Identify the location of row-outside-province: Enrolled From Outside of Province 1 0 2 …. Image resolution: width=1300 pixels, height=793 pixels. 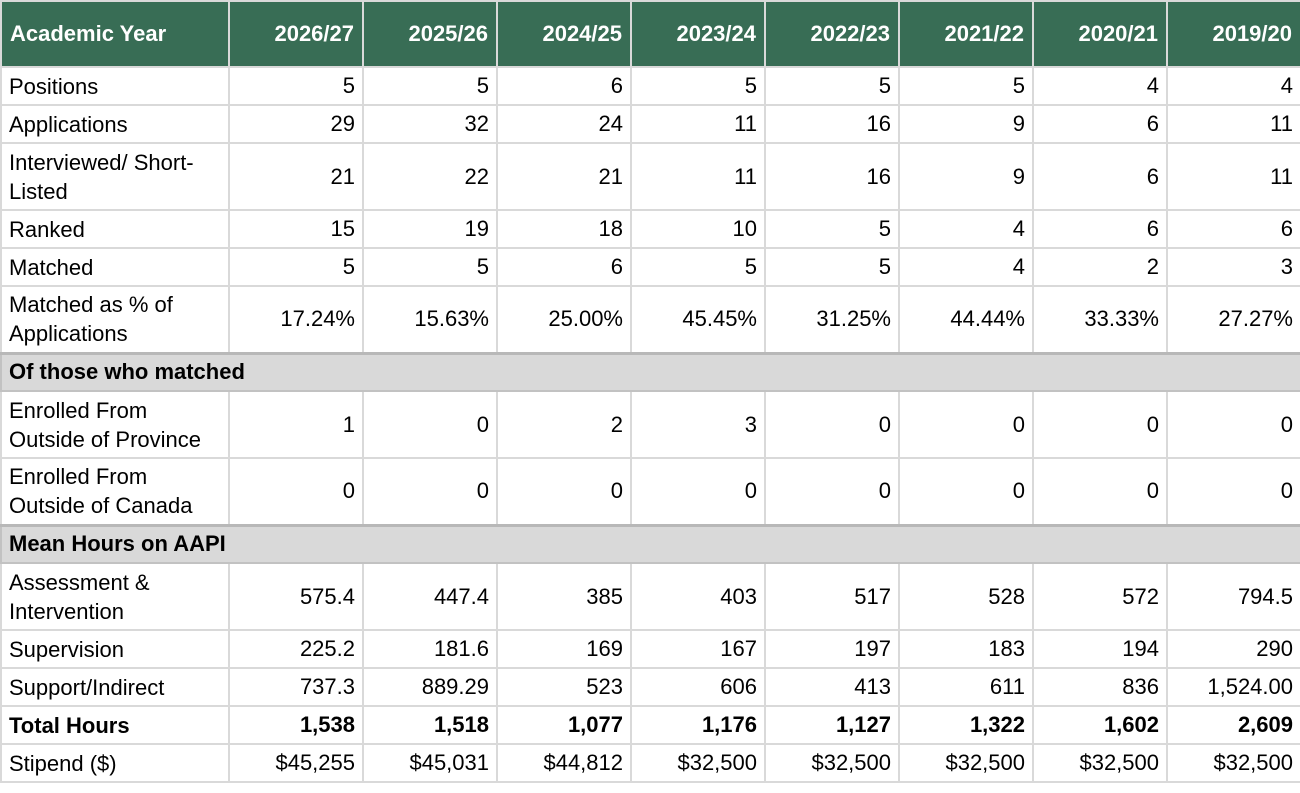
(650, 424).